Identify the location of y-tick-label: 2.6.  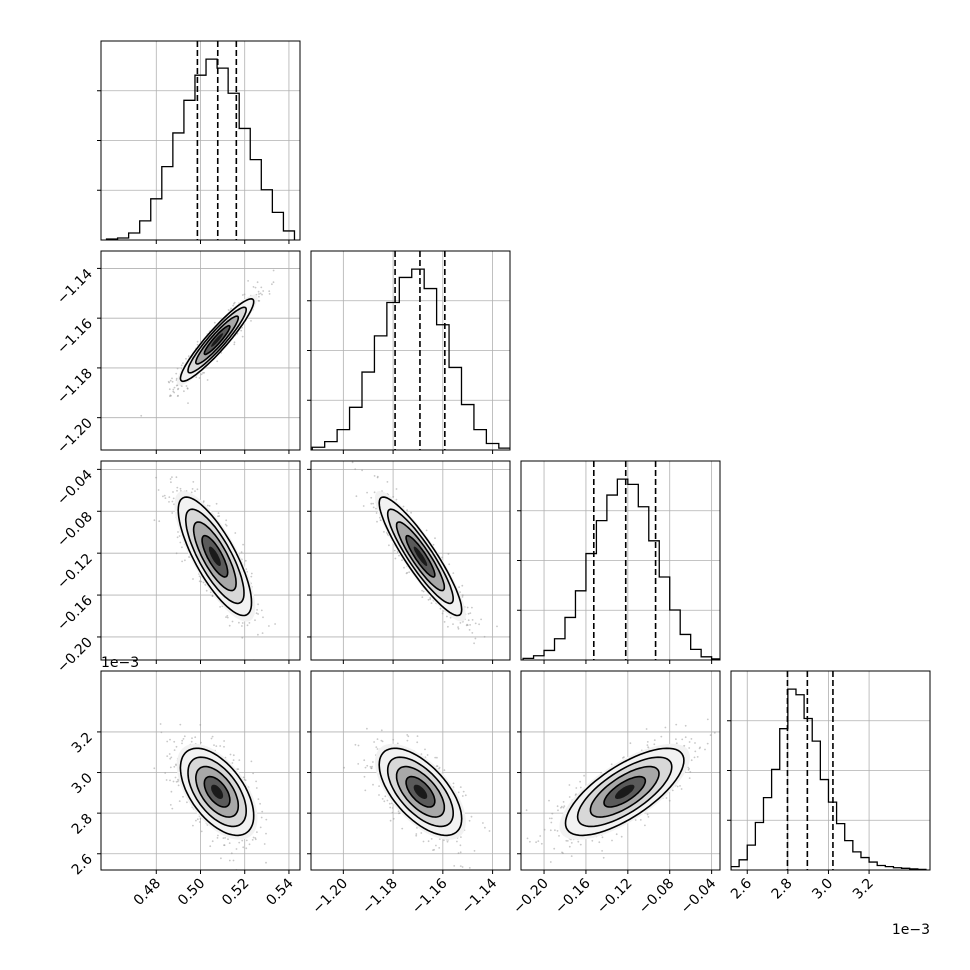
(82, 864).